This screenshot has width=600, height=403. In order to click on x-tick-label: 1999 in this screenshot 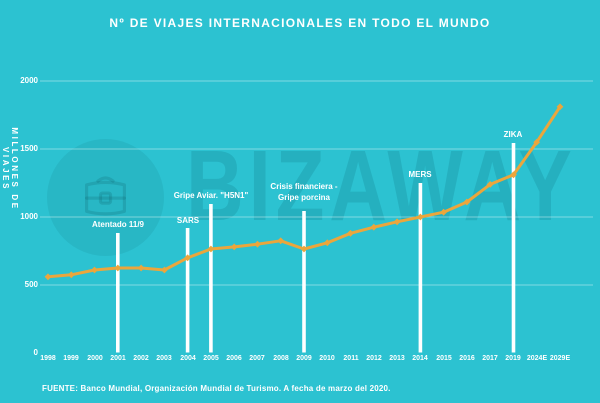, I will do `click(71, 358)`.